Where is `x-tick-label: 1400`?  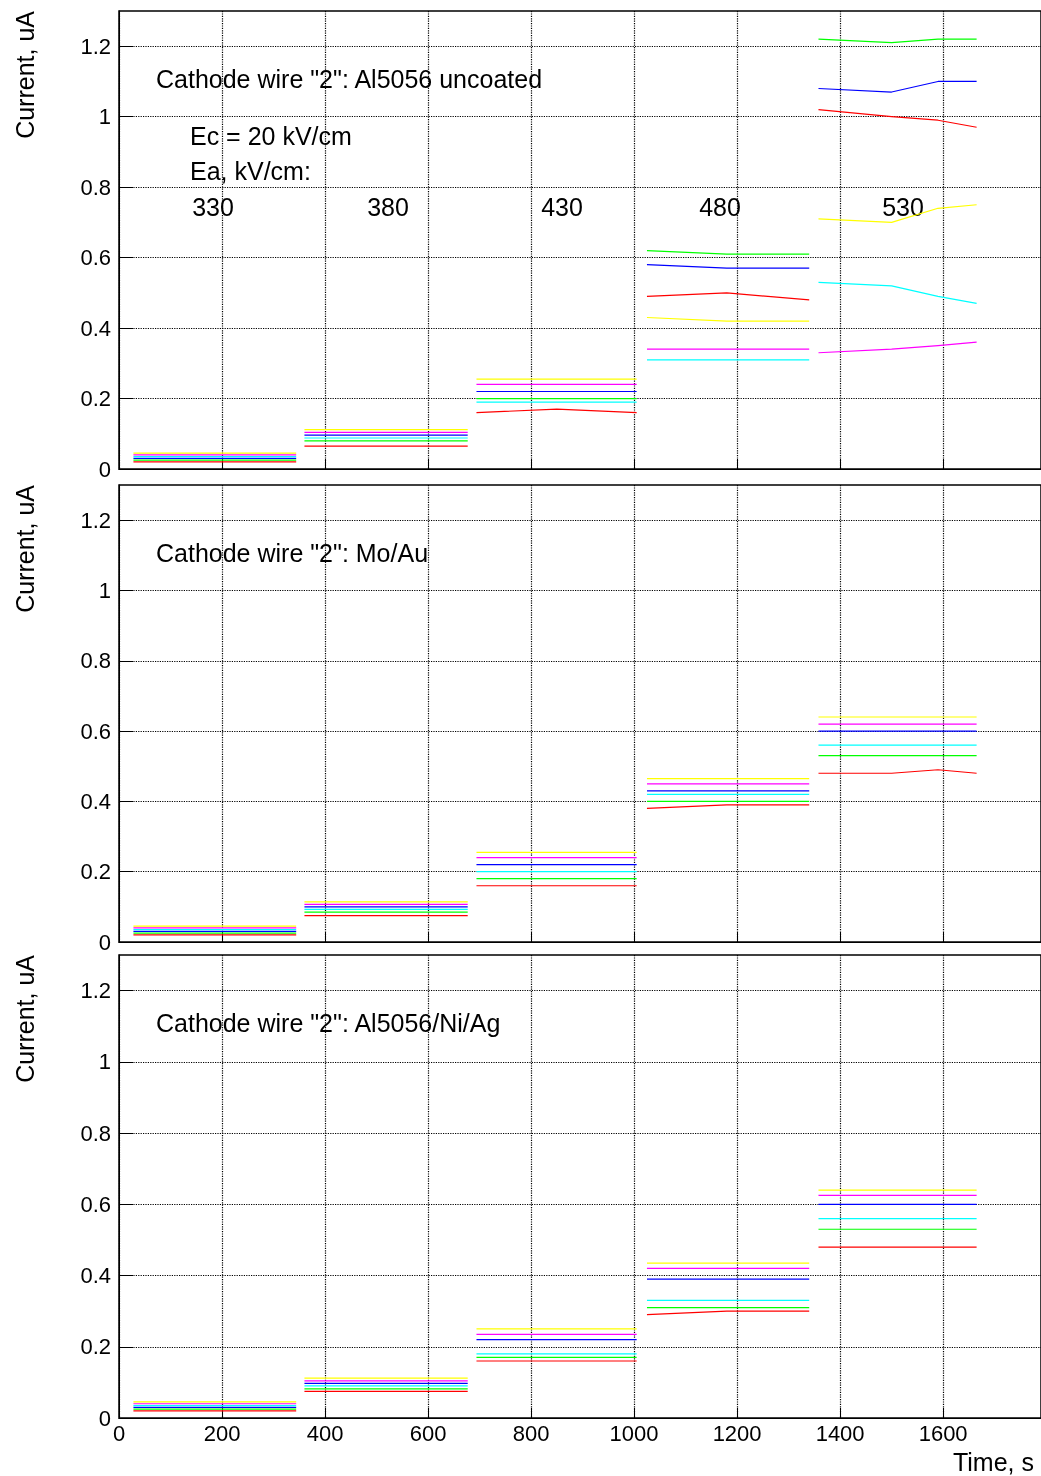 x-tick-label: 1400 is located at coordinates (840, 1433).